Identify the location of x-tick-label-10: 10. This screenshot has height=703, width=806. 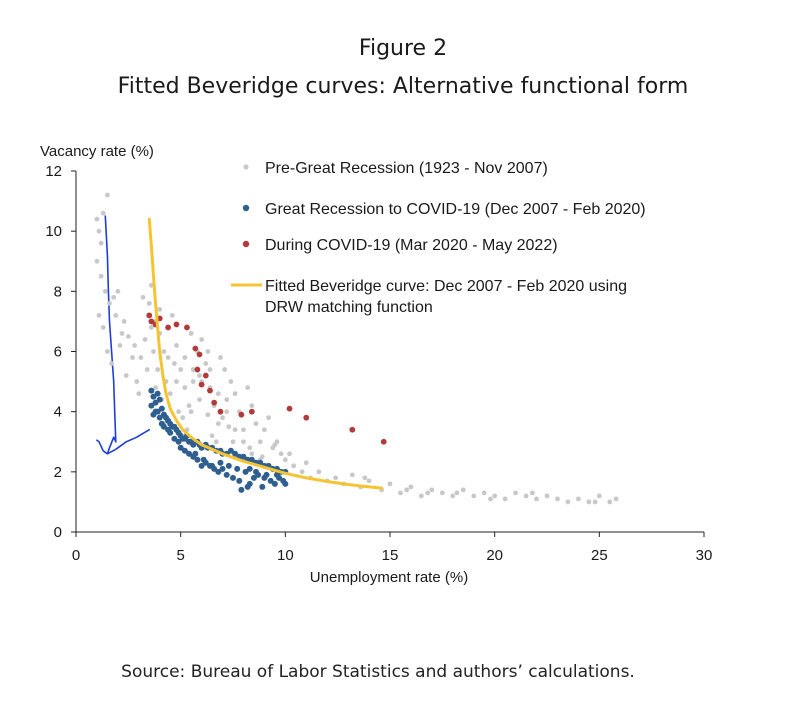
(285, 555).